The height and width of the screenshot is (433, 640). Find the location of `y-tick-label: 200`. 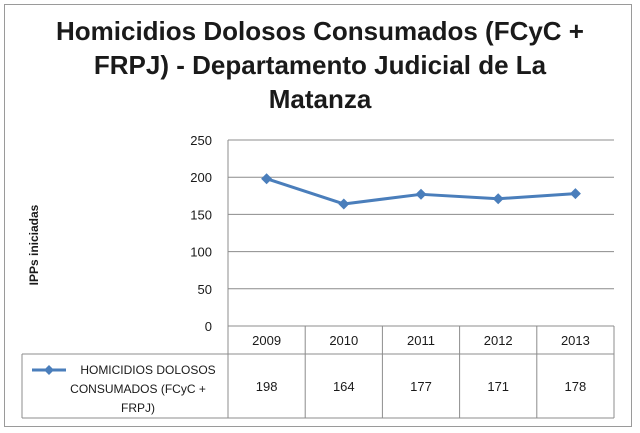

y-tick-label: 200 is located at coordinates (201, 177).